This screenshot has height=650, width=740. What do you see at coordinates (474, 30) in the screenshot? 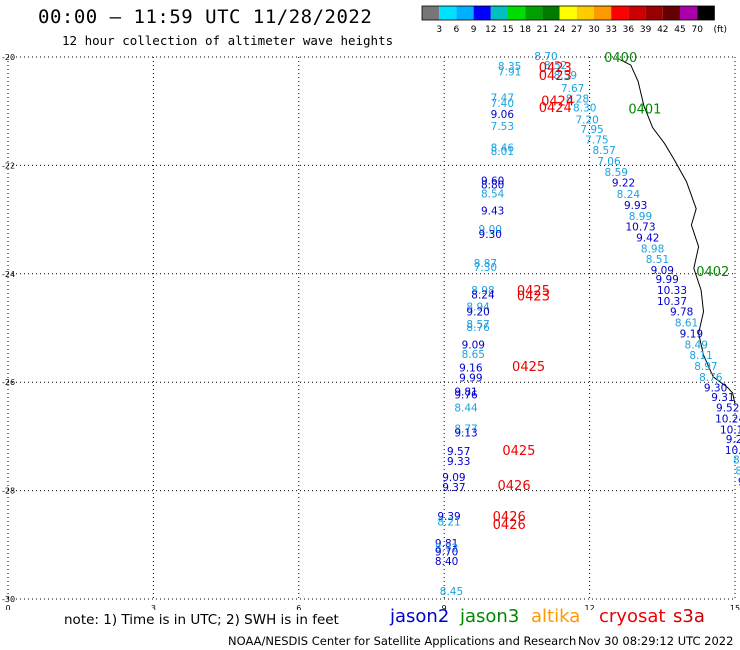
I see `legend-tick-label: 9` at bounding box center [474, 30].